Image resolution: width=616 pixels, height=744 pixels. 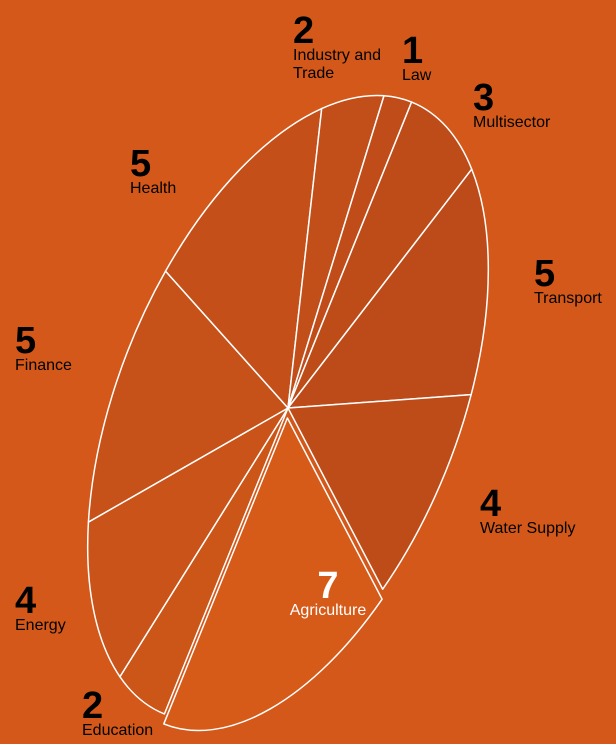 I want to click on slice-label: 3 Multisector, so click(x=512, y=104).